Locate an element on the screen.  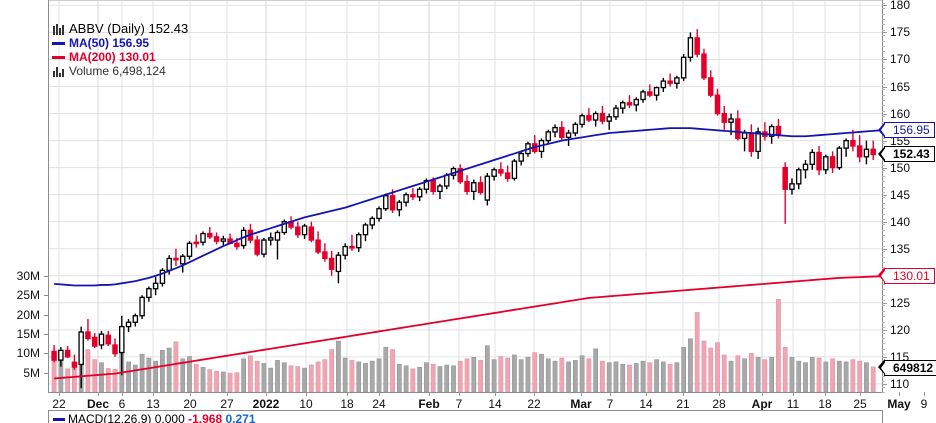
macd-indicator-panel: MACD(12,26,9) 0.000 -1.968 0.271 is located at coordinates (465, 416).